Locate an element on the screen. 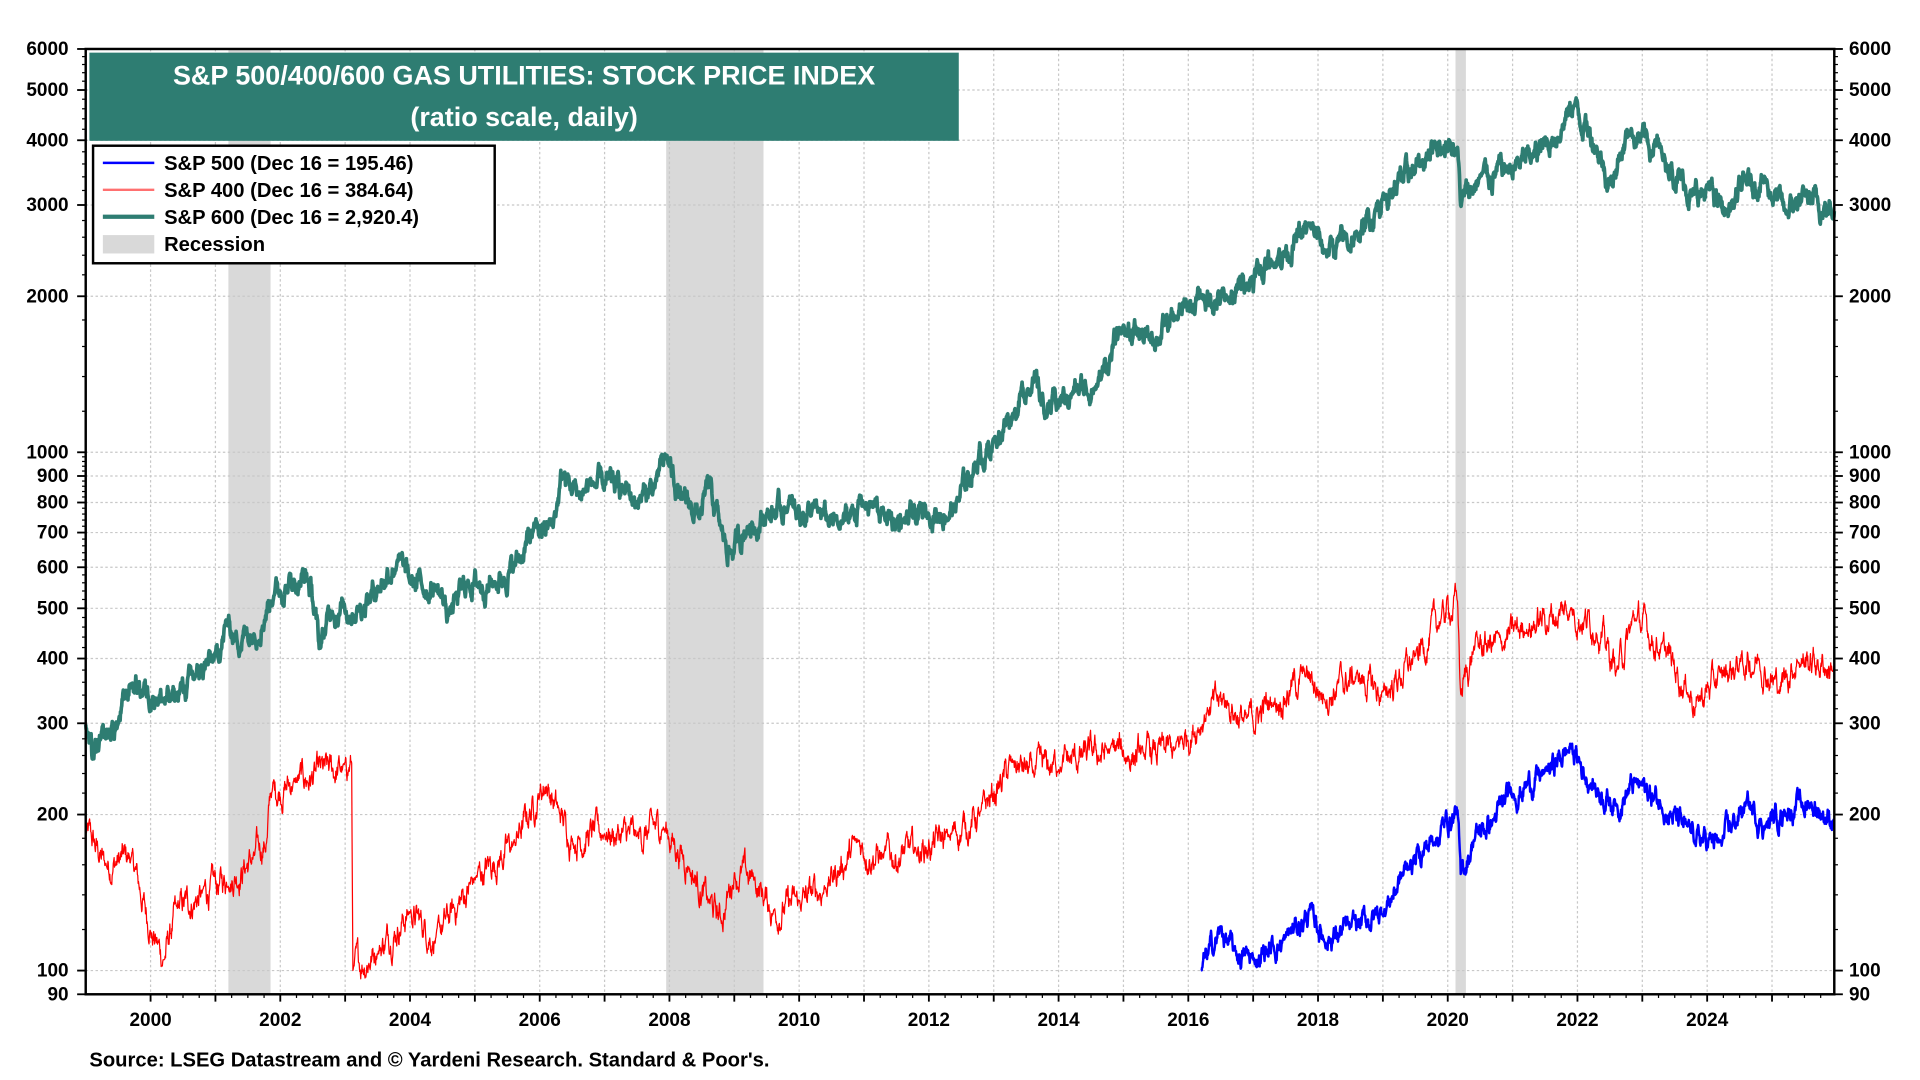  y-tick-label-right: 2000 is located at coordinates (1870, 296).